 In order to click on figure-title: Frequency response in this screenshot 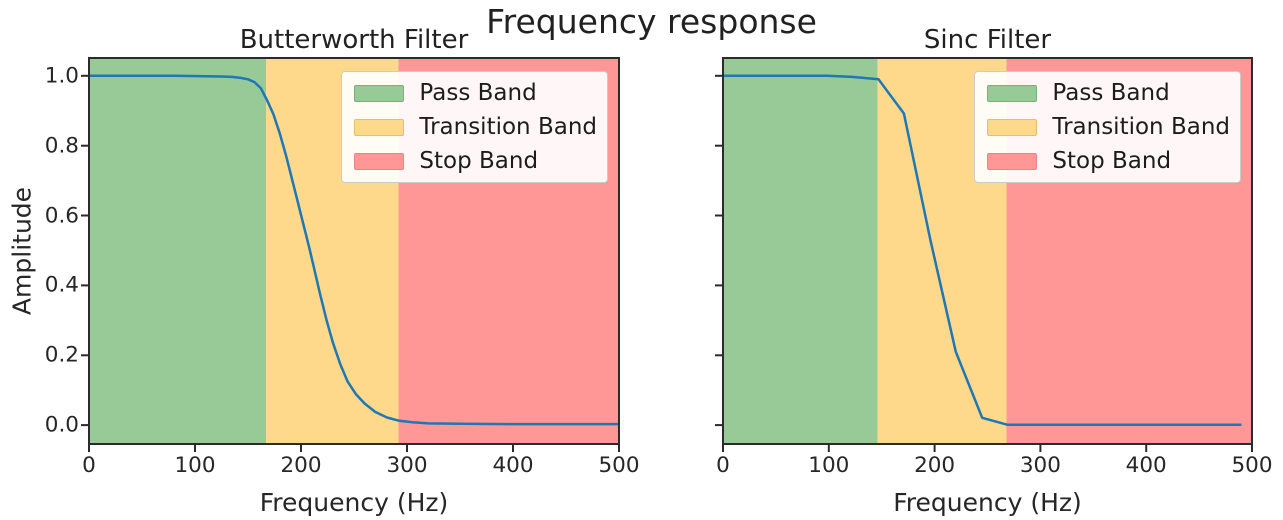, I will do `click(651, 21)`.